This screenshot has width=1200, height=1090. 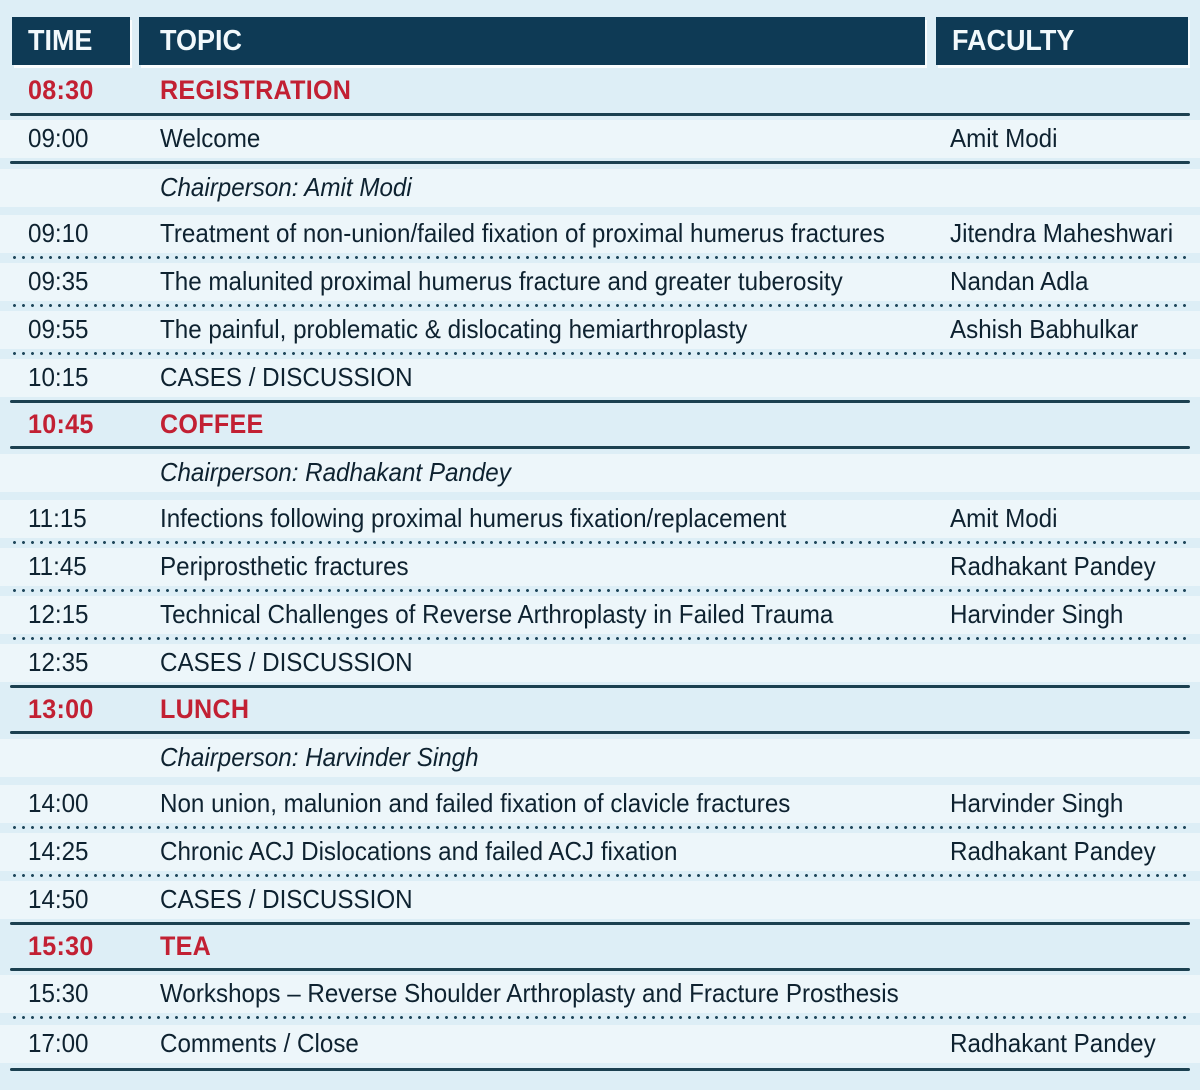 What do you see at coordinates (1044, 329) in the screenshot?
I see `faculty-text: Ashish Babhulkar` at bounding box center [1044, 329].